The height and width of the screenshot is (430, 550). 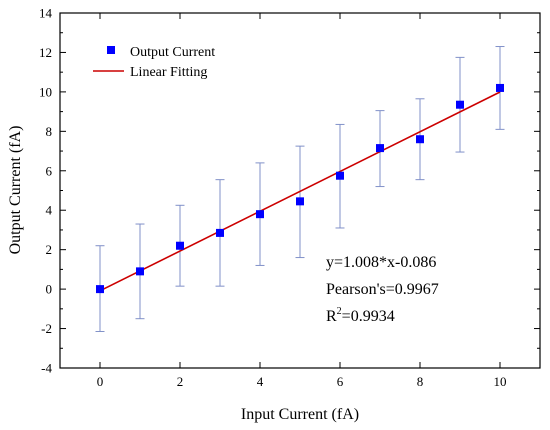 I want to click on x-axis-label: Input Current (fA), so click(x=300, y=414).